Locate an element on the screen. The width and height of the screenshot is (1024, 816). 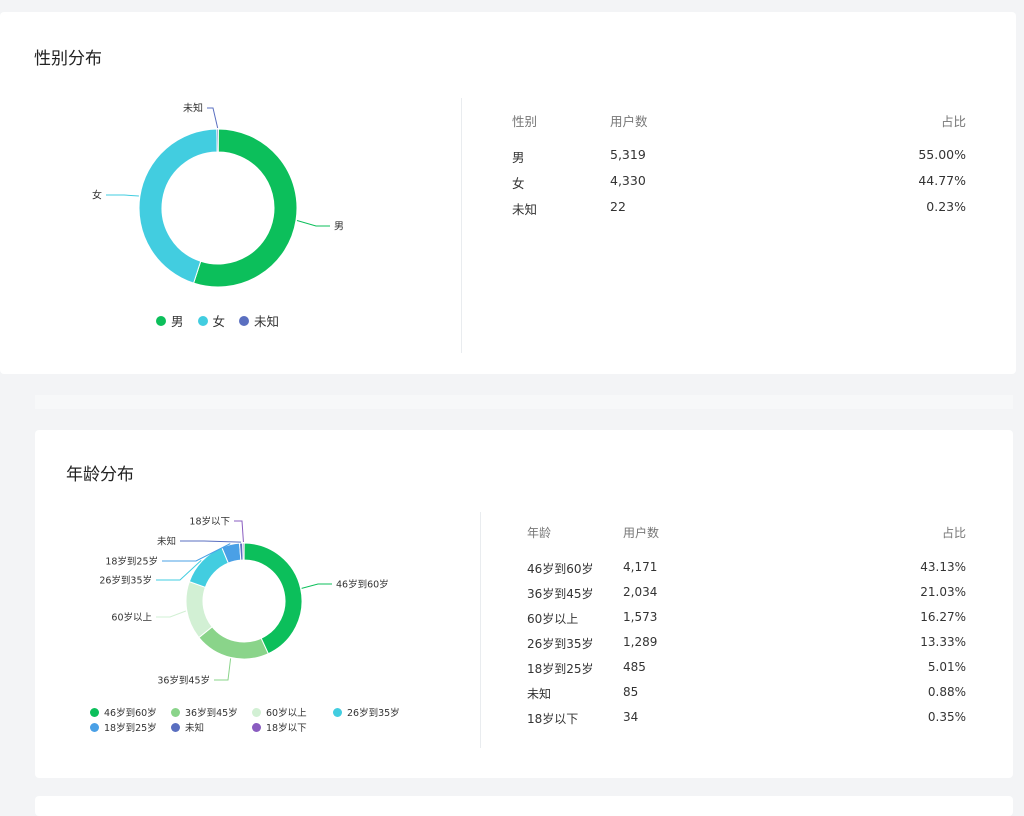
row-count: 34 is located at coordinates (631, 717).